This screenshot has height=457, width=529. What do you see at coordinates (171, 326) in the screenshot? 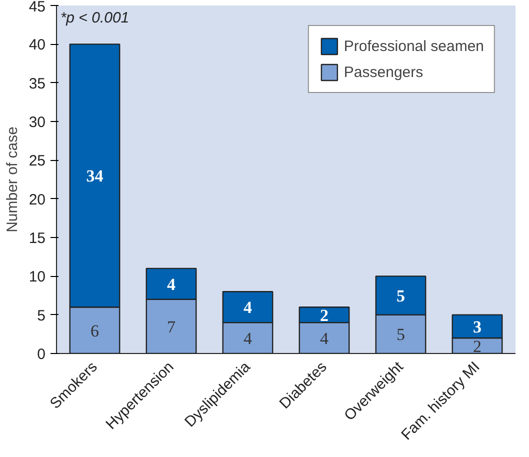
I see `data-label: 7` at bounding box center [171, 326].